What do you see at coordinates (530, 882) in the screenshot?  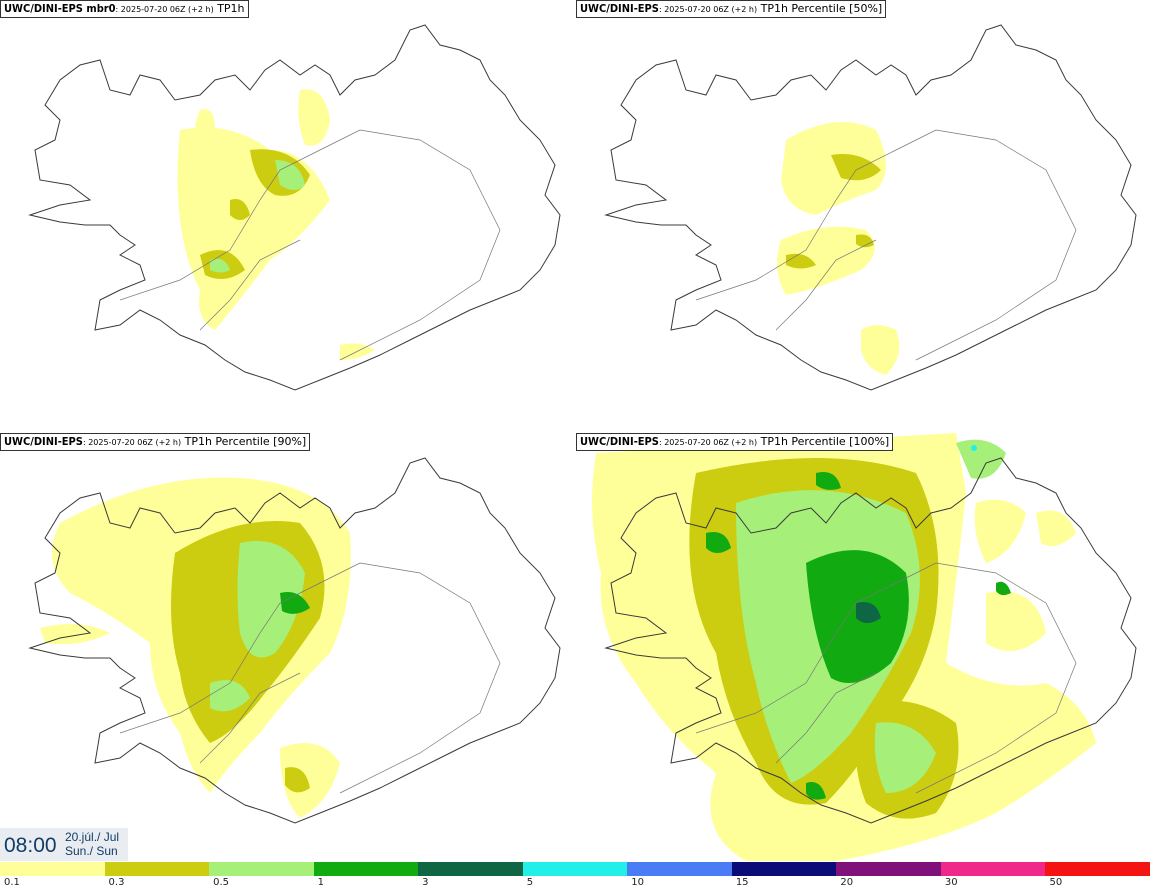 I see `legend-tick-label: 5` at bounding box center [530, 882].